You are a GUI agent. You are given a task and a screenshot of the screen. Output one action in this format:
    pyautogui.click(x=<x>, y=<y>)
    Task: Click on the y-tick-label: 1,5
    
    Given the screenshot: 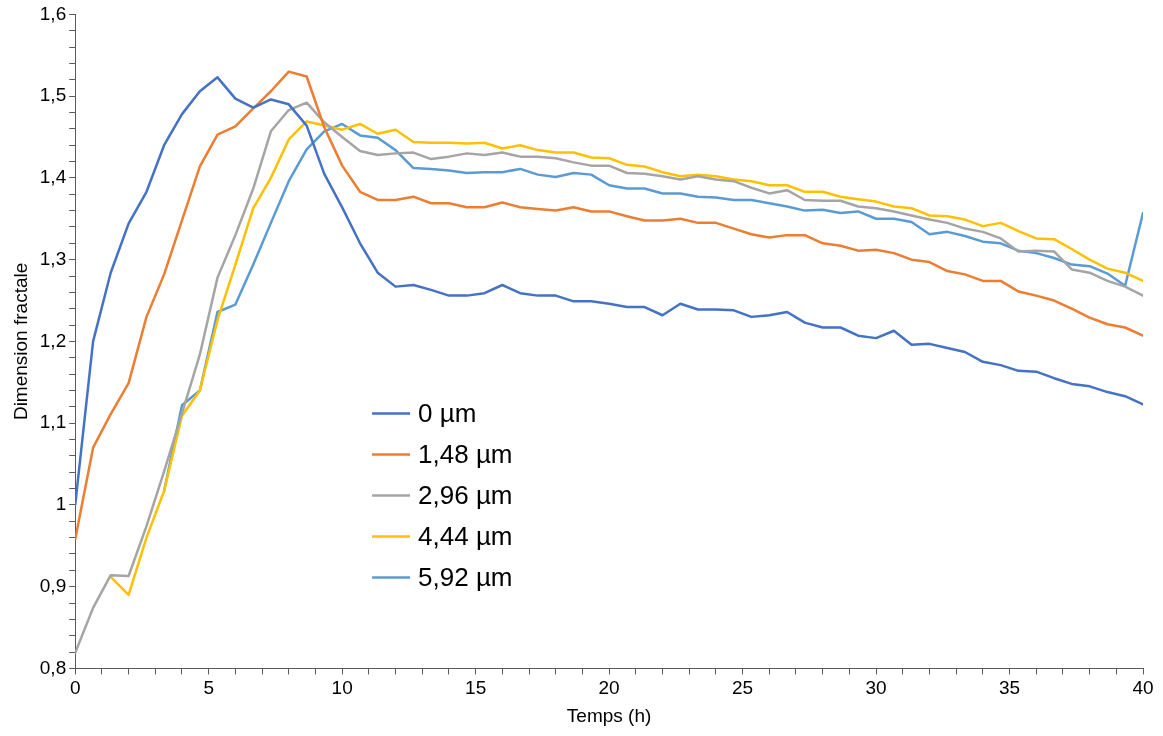 What is the action you would take?
    pyautogui.click(x=53, y=95)
    